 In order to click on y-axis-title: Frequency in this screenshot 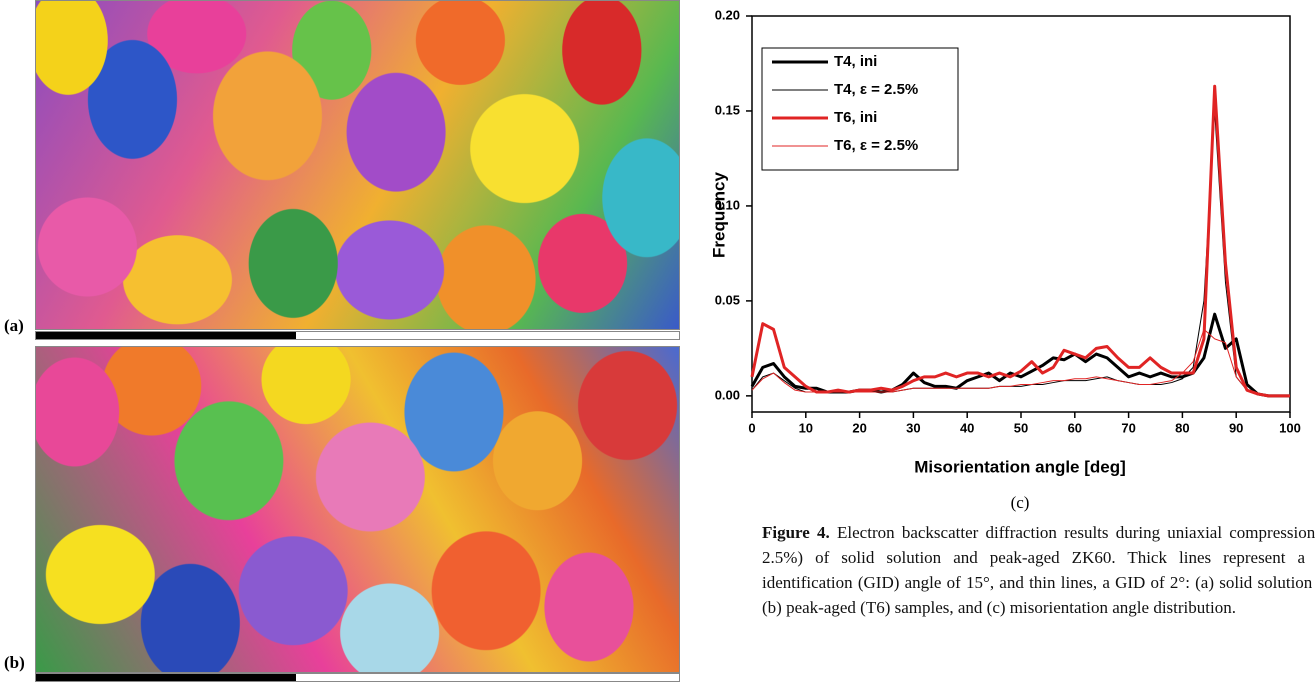, I will do `click(718, 214)`.